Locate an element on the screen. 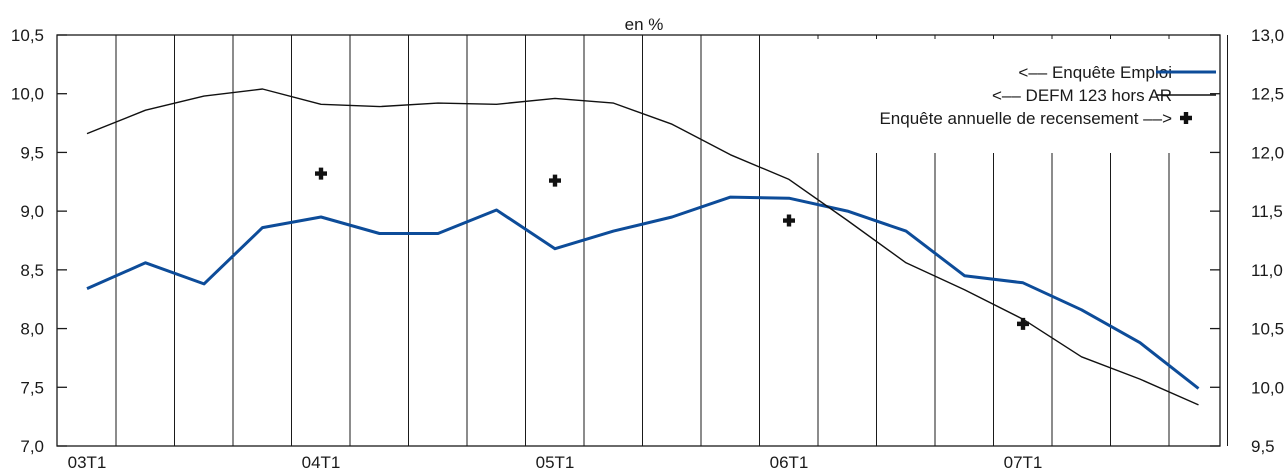 The height and width of the screenshot is (472, 1288). right-tick-label-5: 12,0 is located at coordinates (1267, 152).